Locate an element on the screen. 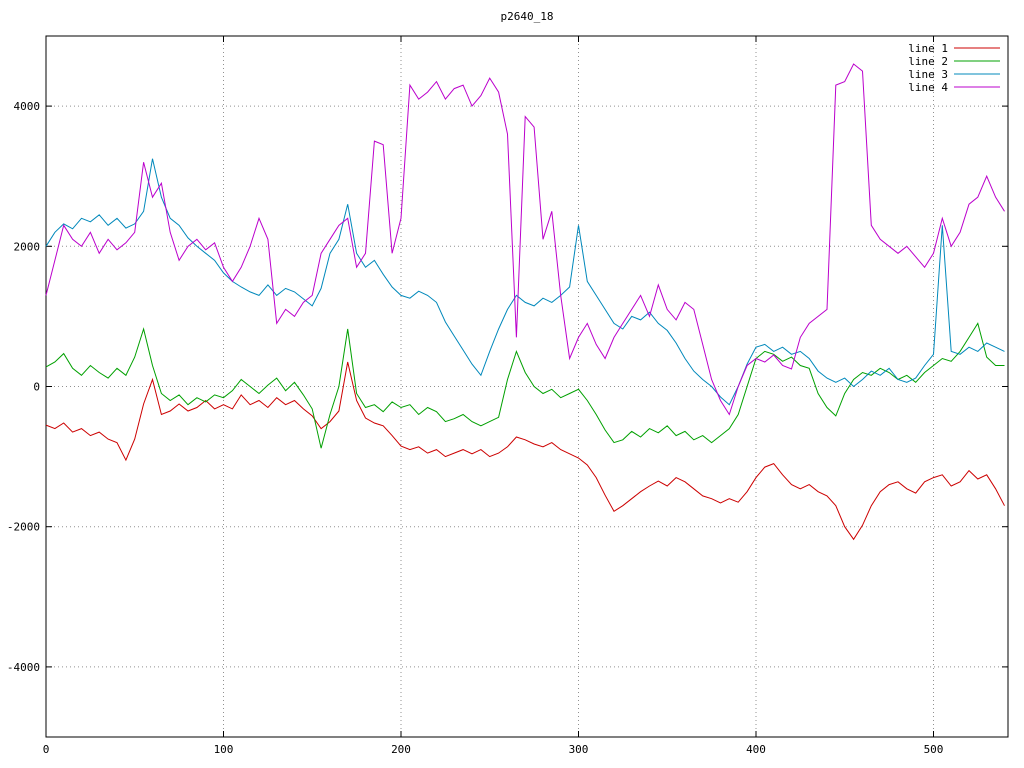 The height and width of the screenshot is (768, 1024). x-tick-label: 300 is located at coordinates (579, 749).